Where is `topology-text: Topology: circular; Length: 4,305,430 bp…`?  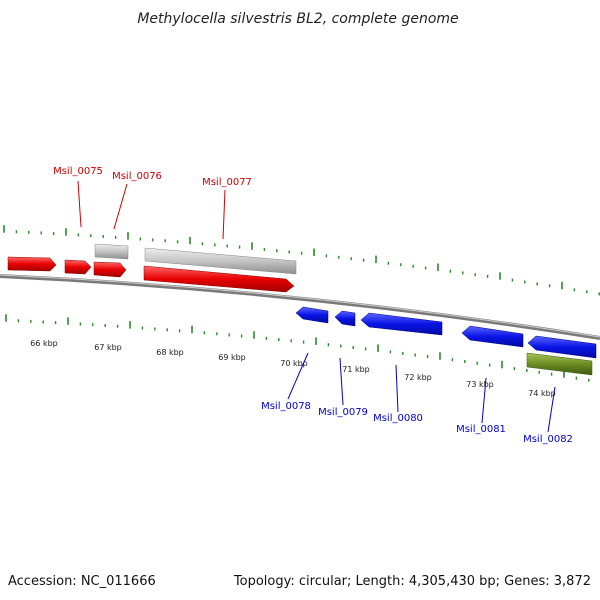
topology-text: Topology: circular; Length: 4,305,430 bp… is located at coordinates (412, 581).